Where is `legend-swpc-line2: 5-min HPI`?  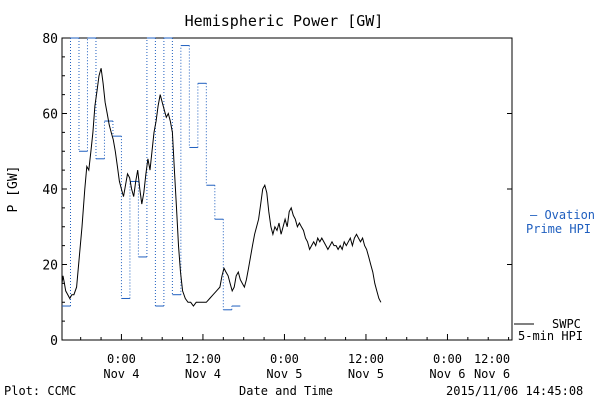
legend-swpc-line2: 5-min HPI is located at coordinates (550, 336).